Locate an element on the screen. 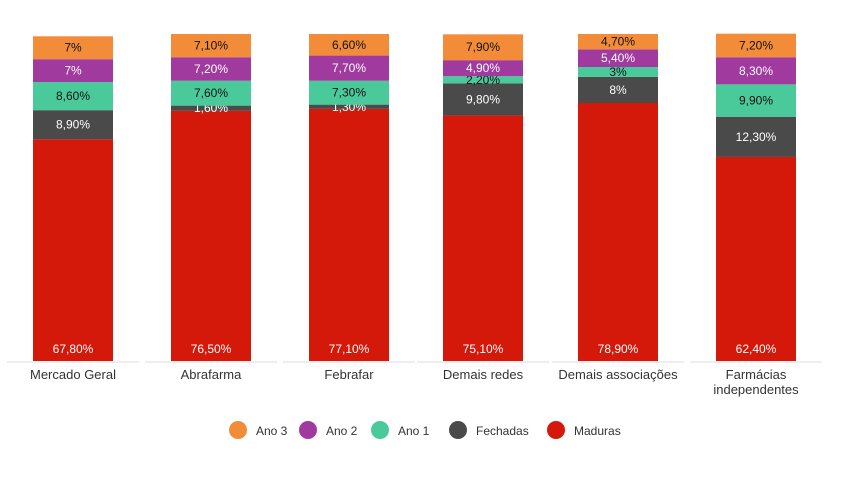 The image size is (844, 501). data-label-ano-2: 7,70% is located at coordinates (349, 68).